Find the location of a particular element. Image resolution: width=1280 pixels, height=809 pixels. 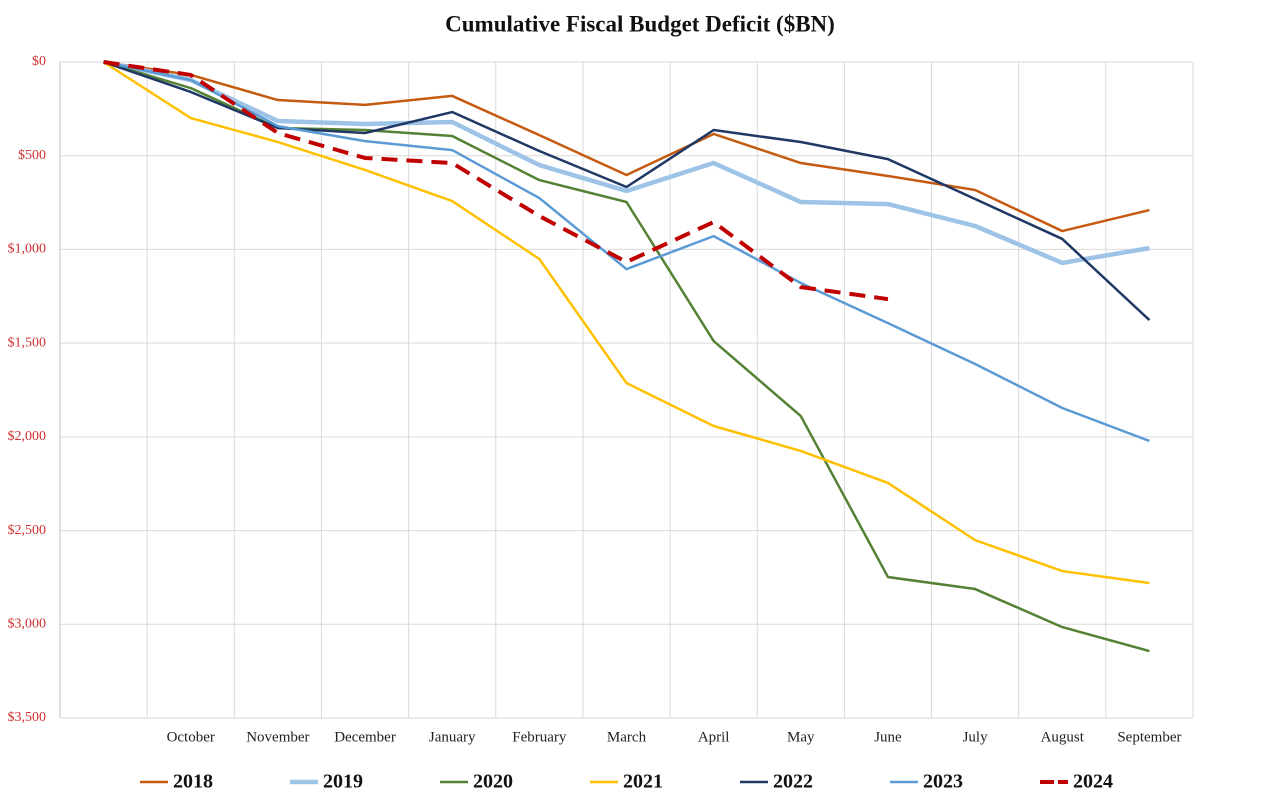

x-tick-label: October is located at coordinates (191, 737).